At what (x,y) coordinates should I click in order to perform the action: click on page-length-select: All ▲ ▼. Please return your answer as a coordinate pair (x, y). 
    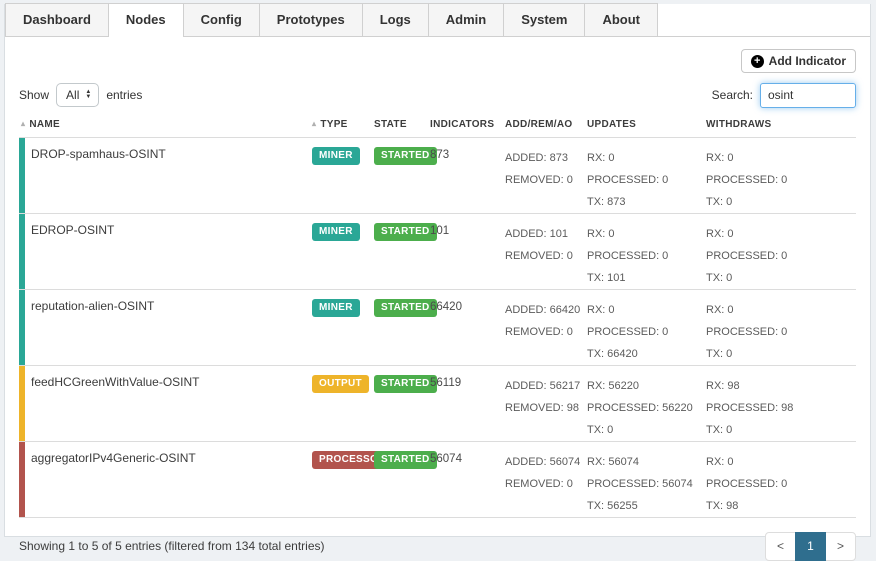
    Looking at the image, I should click on (78, 95).